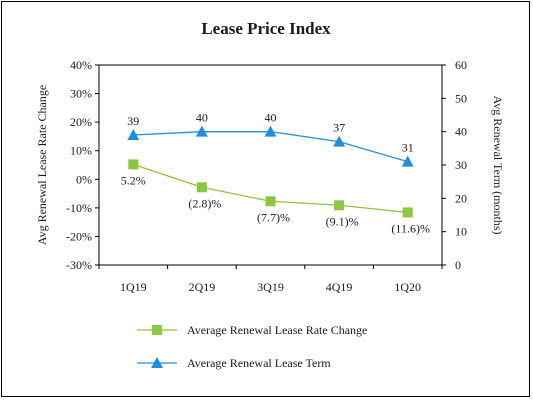  I want to click on left-tick-label: -30%, so click(79, 265).